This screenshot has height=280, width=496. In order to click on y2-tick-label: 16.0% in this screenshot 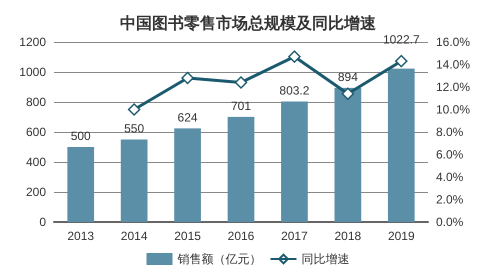, I will do `click(453, 42)`.